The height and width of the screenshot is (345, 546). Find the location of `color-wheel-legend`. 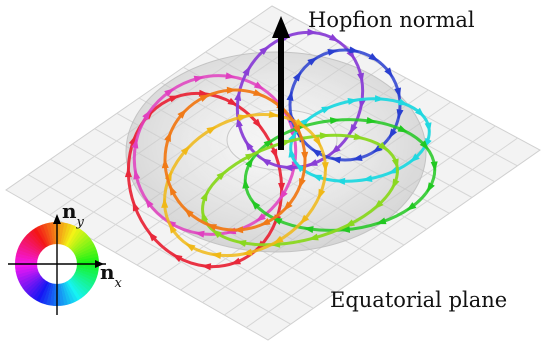

color-wheel-legend is located at coordinates (57, 264).